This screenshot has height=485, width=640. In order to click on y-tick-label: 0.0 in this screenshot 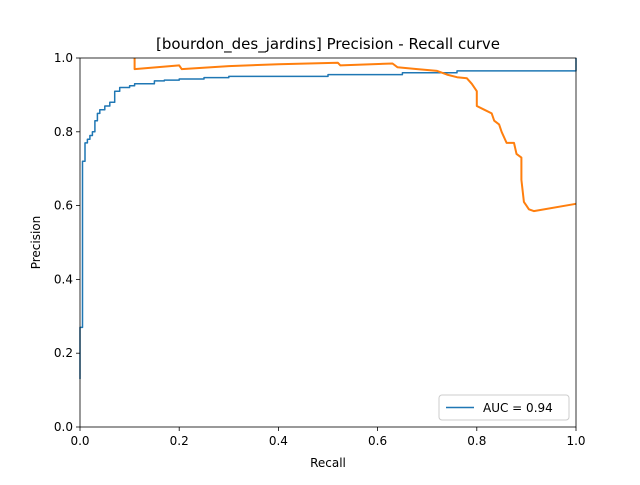, I will do `click(63, 427)`.